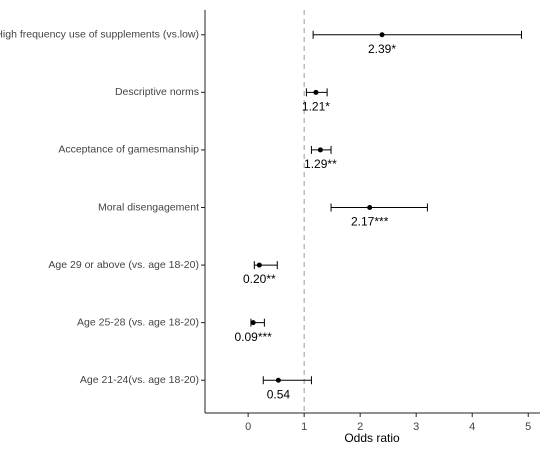  What do you see at coordinates (316, 107) in the screenshot?
I see `value-label: 1.21*` at bounding box center [316, 107].